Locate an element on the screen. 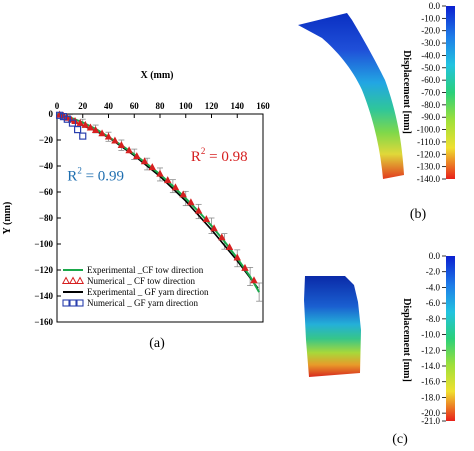 Image resolution: width=474 pixels, height=451 pixels. y-tick-label: −20 is located at coordinates (46, 140).